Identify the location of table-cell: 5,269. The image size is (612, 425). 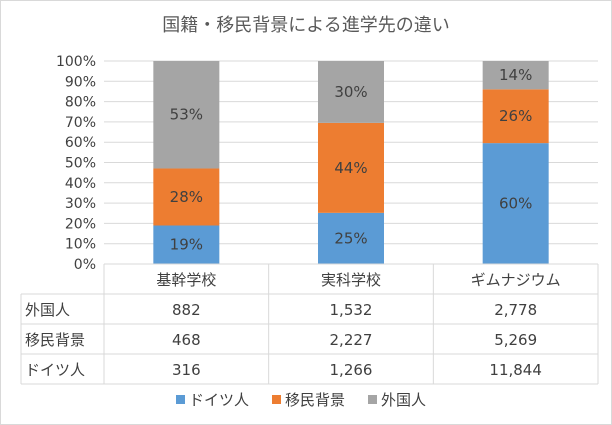
(515, 340).